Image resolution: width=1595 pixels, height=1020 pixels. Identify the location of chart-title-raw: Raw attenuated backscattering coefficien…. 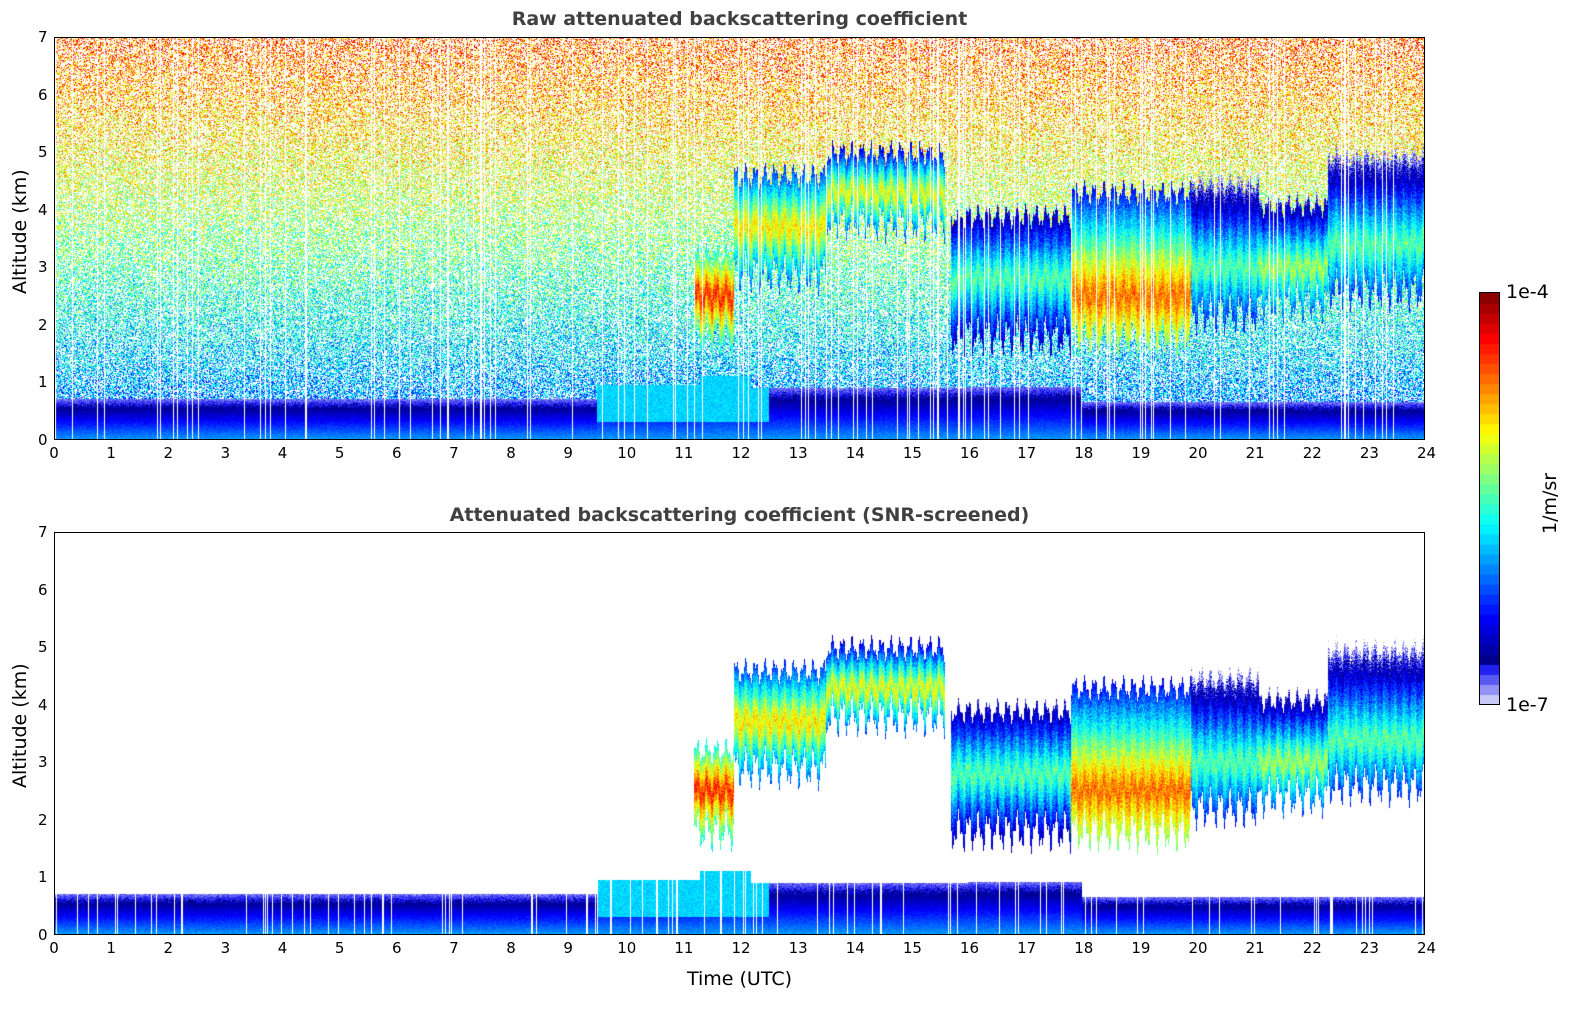
(739, 19).